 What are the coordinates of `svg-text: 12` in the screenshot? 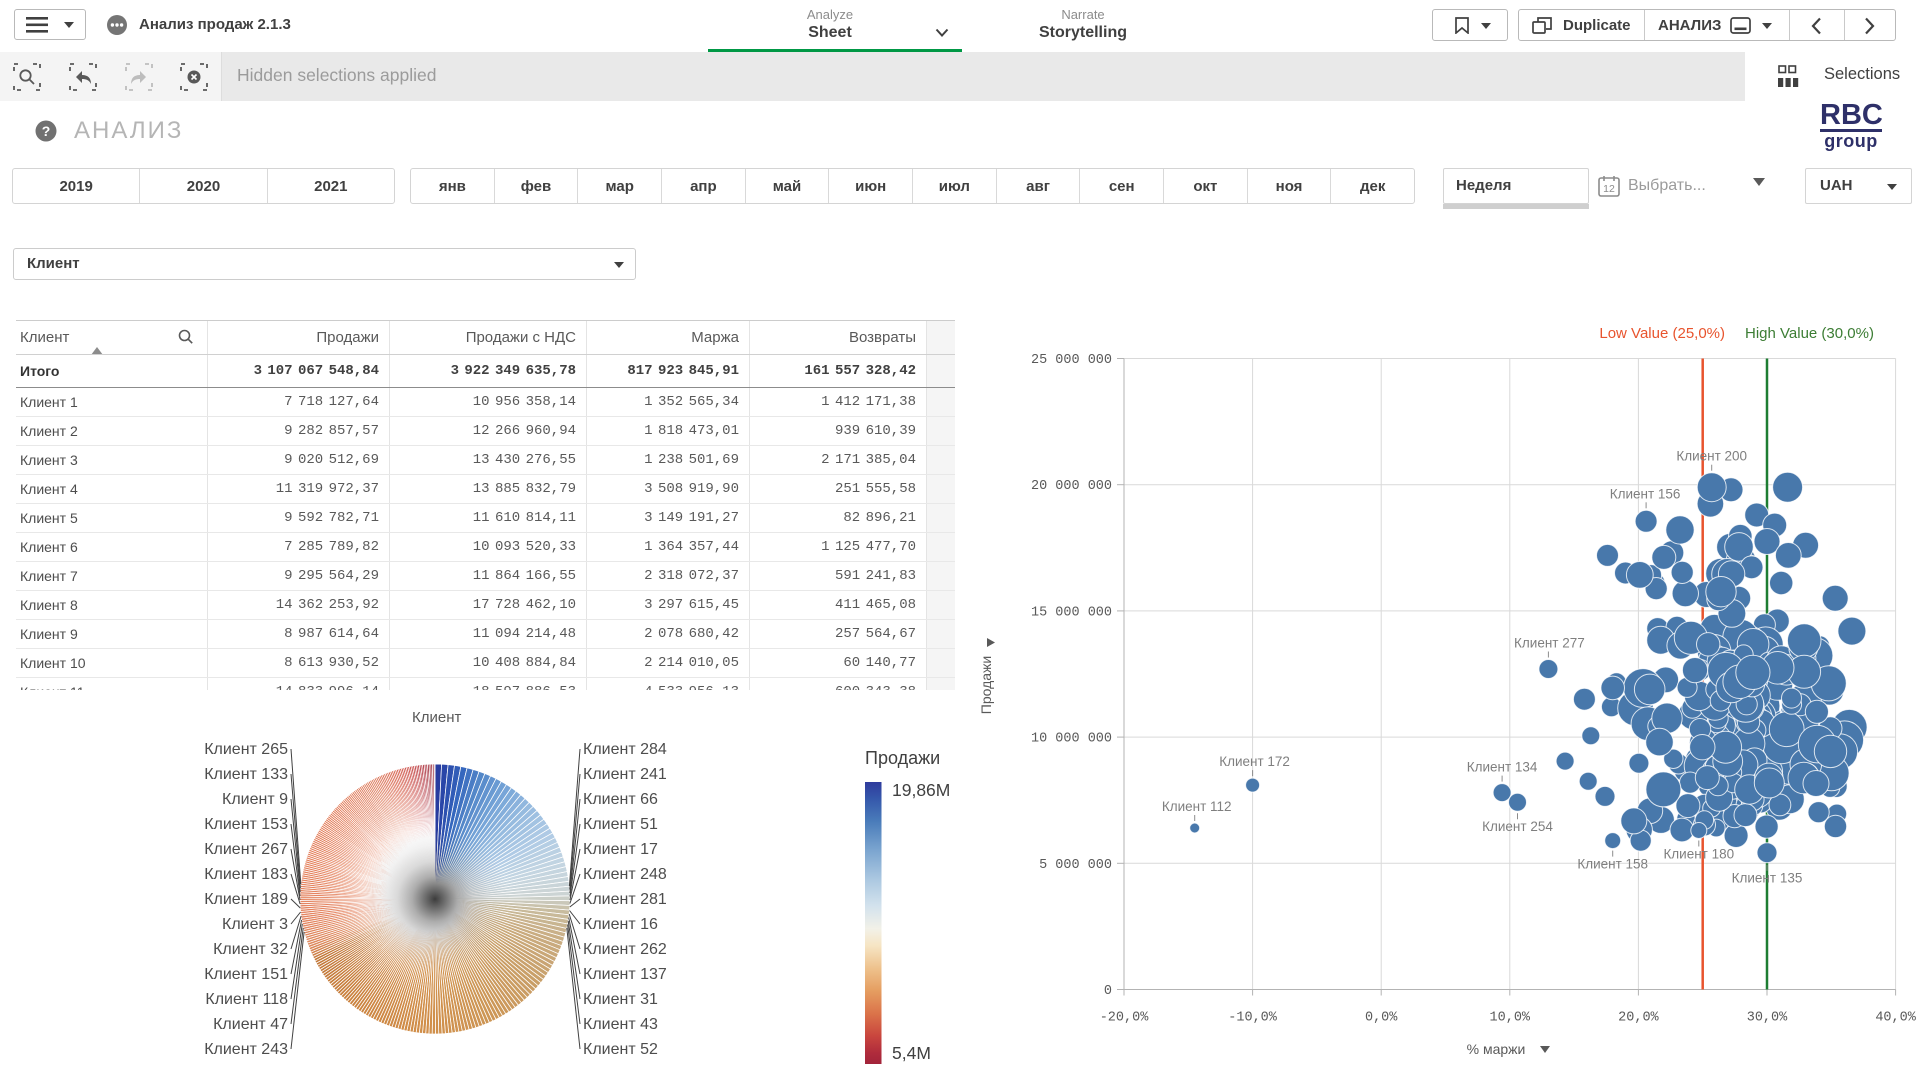 It's located at (1609, 189).